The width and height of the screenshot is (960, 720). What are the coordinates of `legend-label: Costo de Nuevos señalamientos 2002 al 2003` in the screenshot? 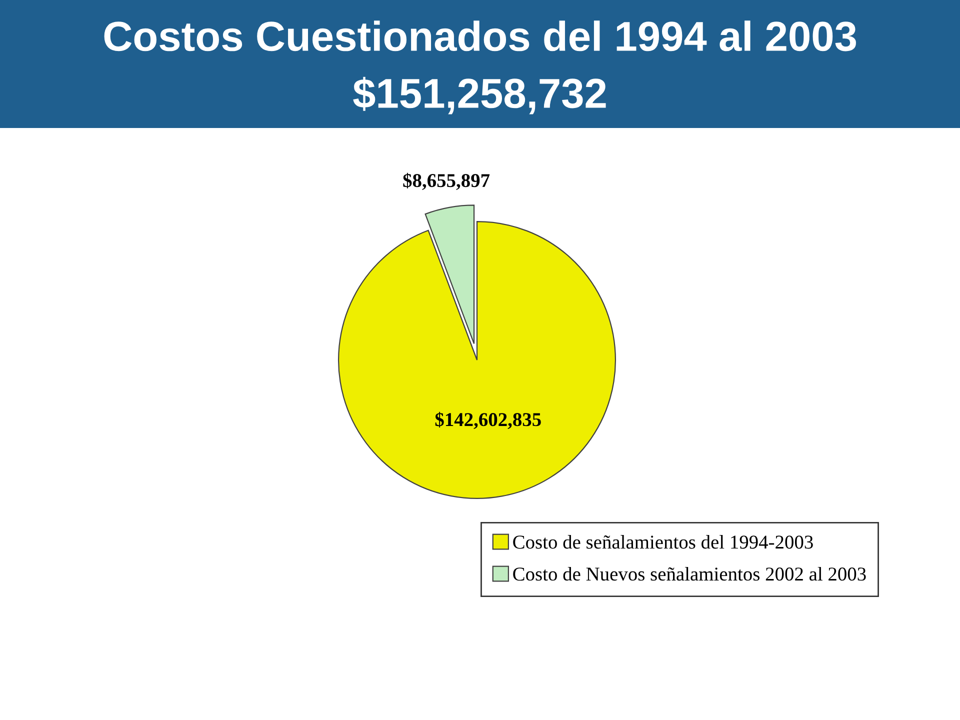 It's located at (689, 573).